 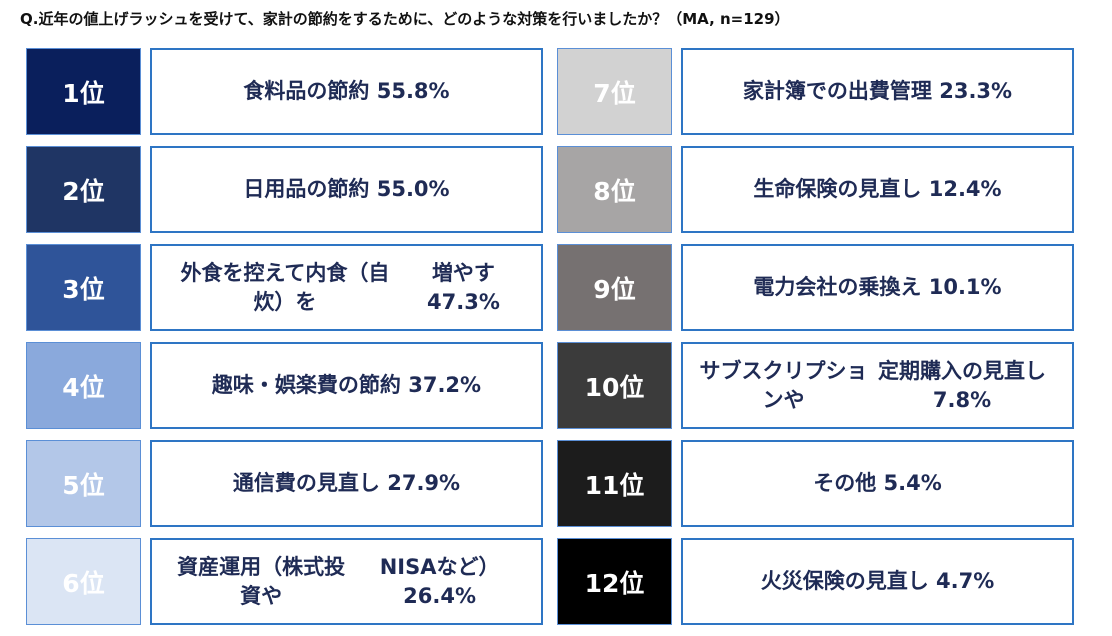 I want to click on rank-badge: 8位, so click(x=614, y=189).